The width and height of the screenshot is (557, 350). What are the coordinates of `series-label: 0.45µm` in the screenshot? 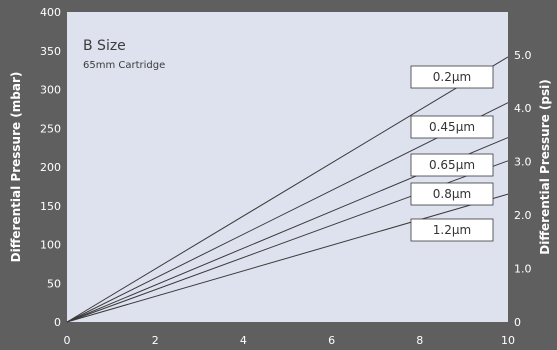 It's located at (452, 127).